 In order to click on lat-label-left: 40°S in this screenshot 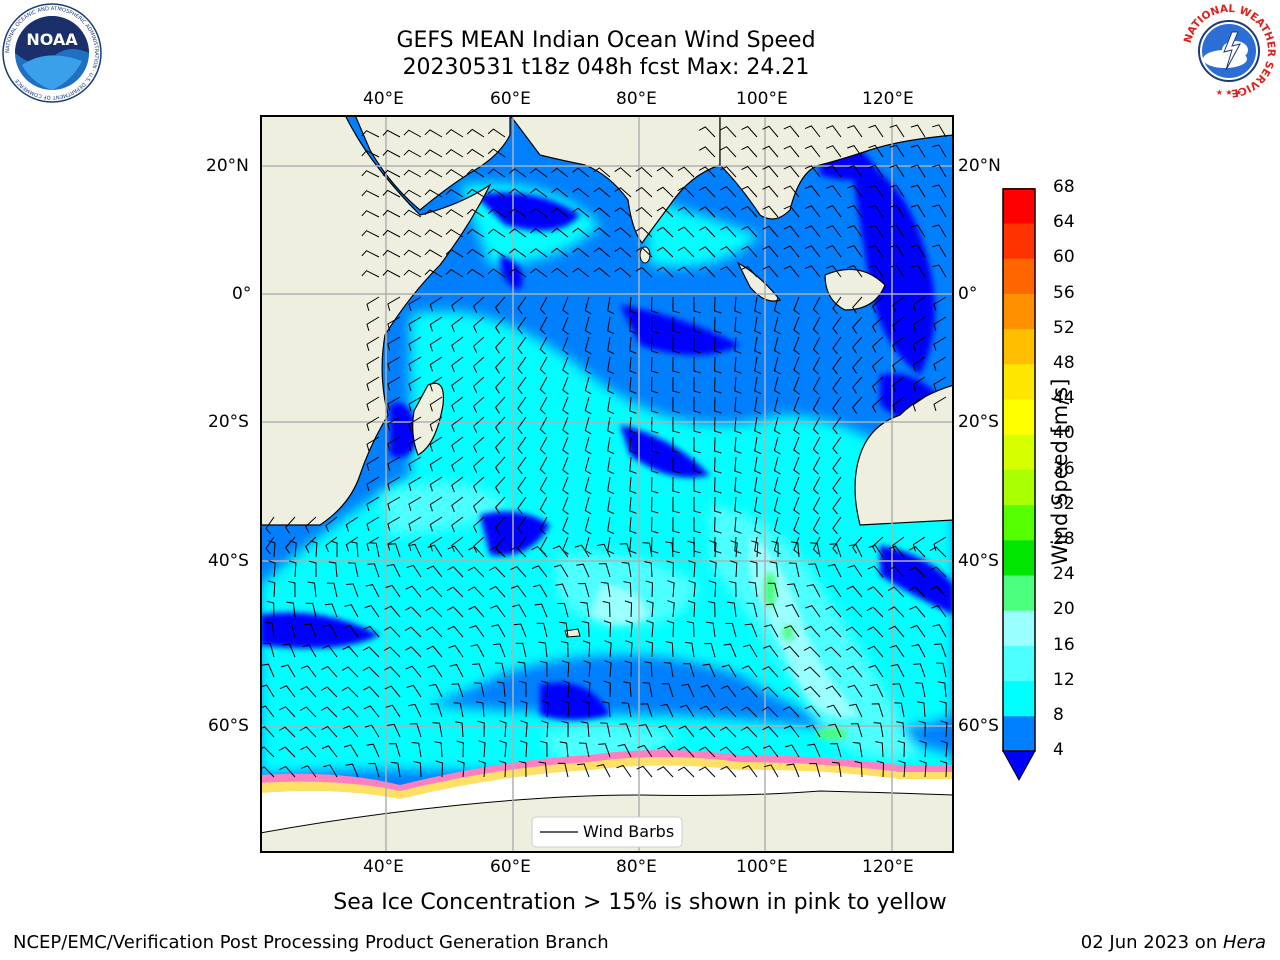, I will do `click(228, 561)`.